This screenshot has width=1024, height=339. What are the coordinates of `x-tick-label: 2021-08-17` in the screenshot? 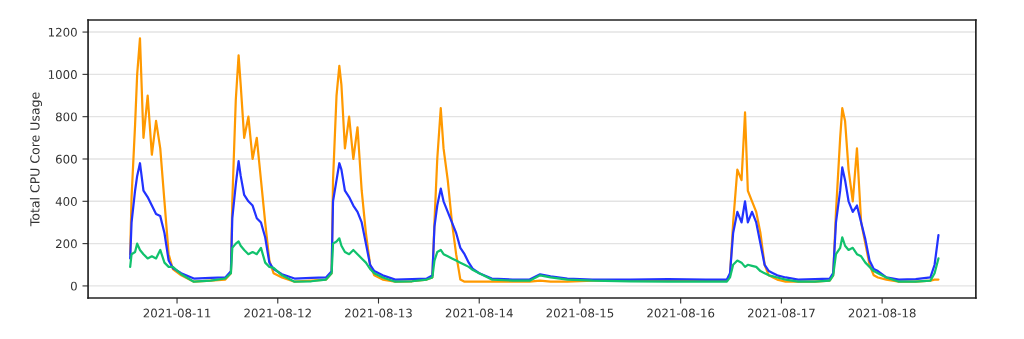 It's located at (781, 313).